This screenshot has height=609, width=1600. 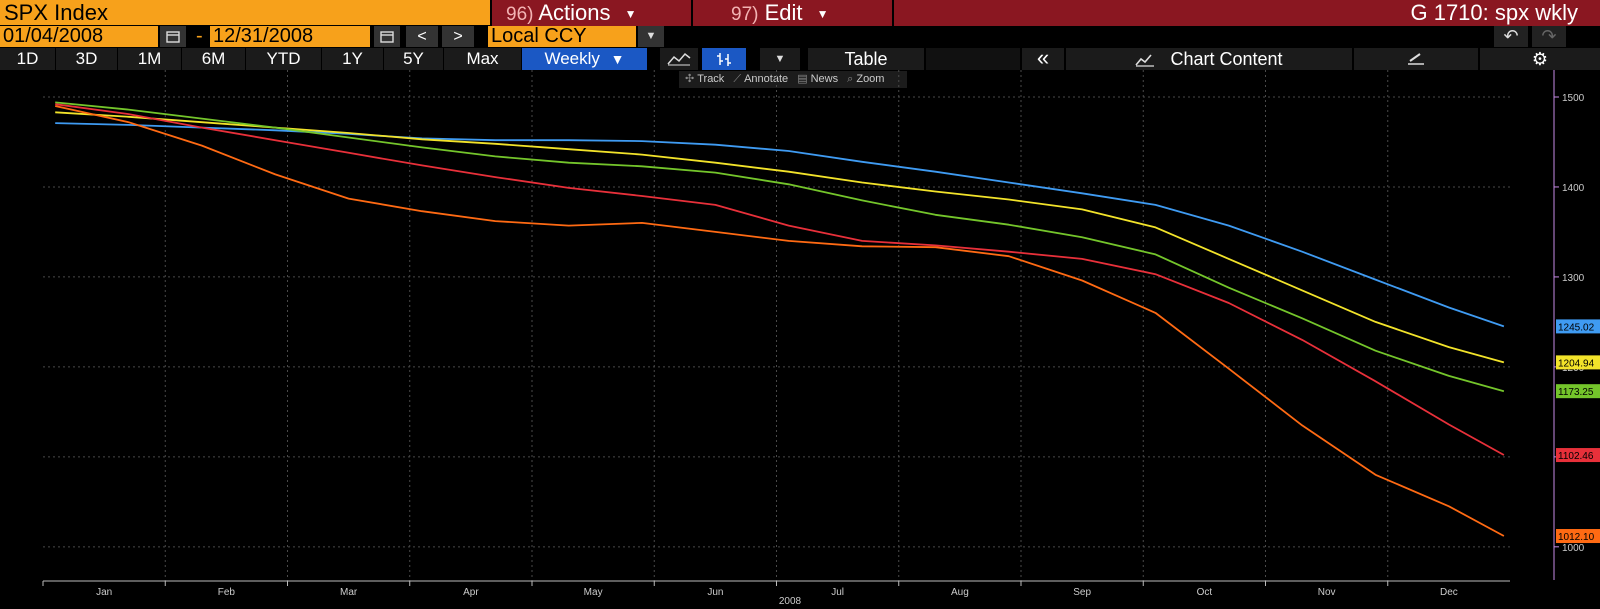 What do you see at coordinates (1573, 98) in the screenshot?
I see `y-tick-label: 1500` at bounding box center [1573, 98].